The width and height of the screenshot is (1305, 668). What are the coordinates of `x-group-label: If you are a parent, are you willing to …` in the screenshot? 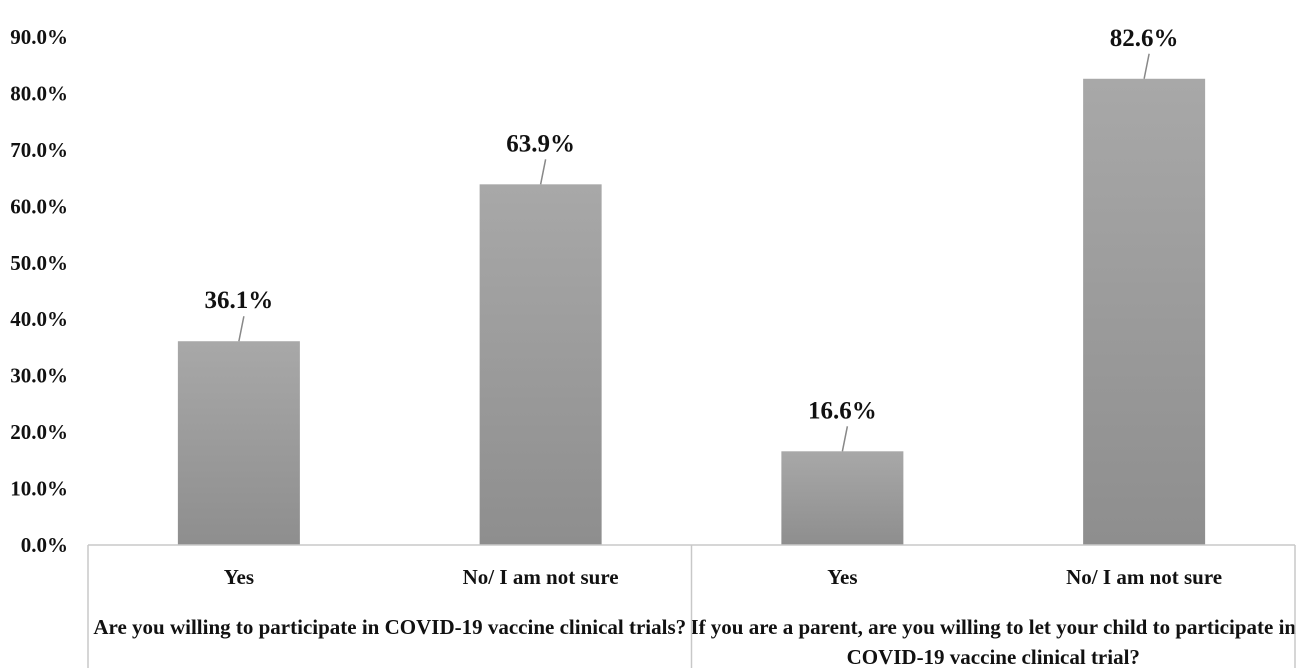 It's located at (993, 627).